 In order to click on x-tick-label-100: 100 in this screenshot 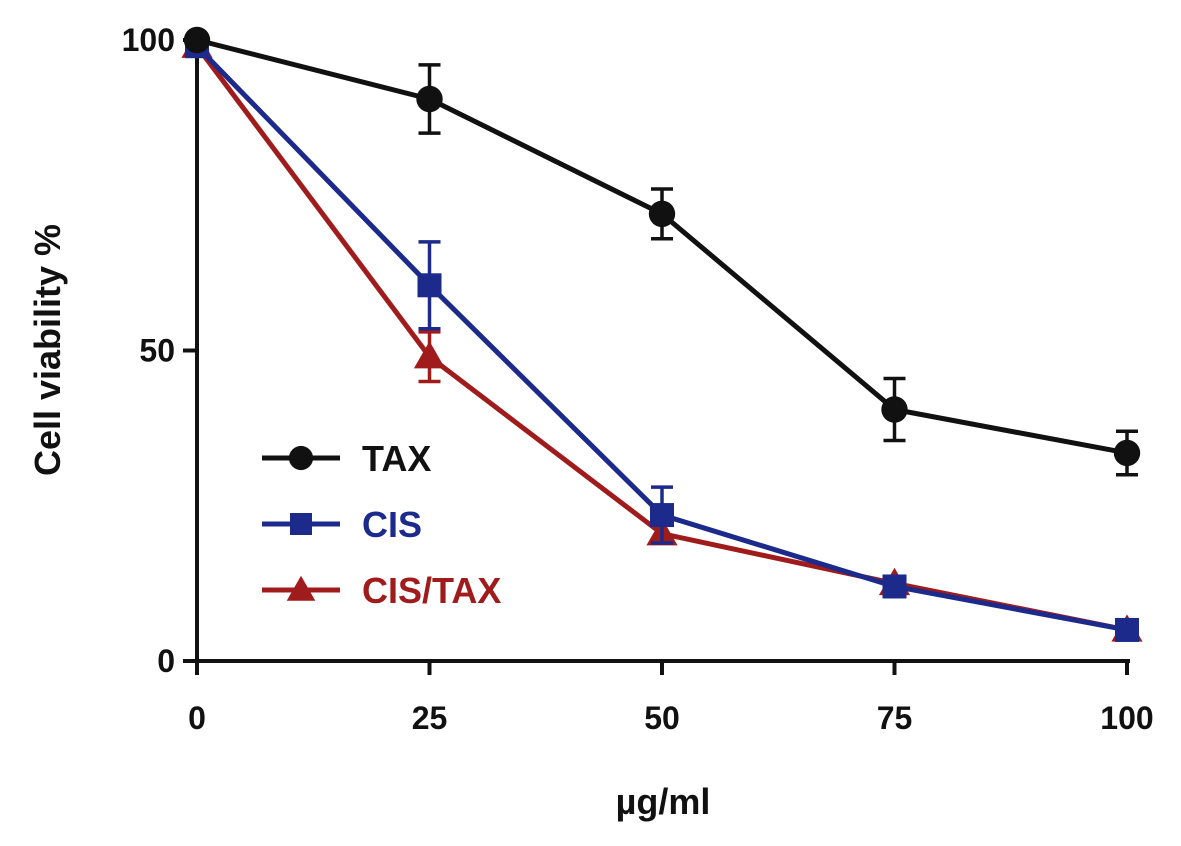, I will do `click(1126, 718)`.